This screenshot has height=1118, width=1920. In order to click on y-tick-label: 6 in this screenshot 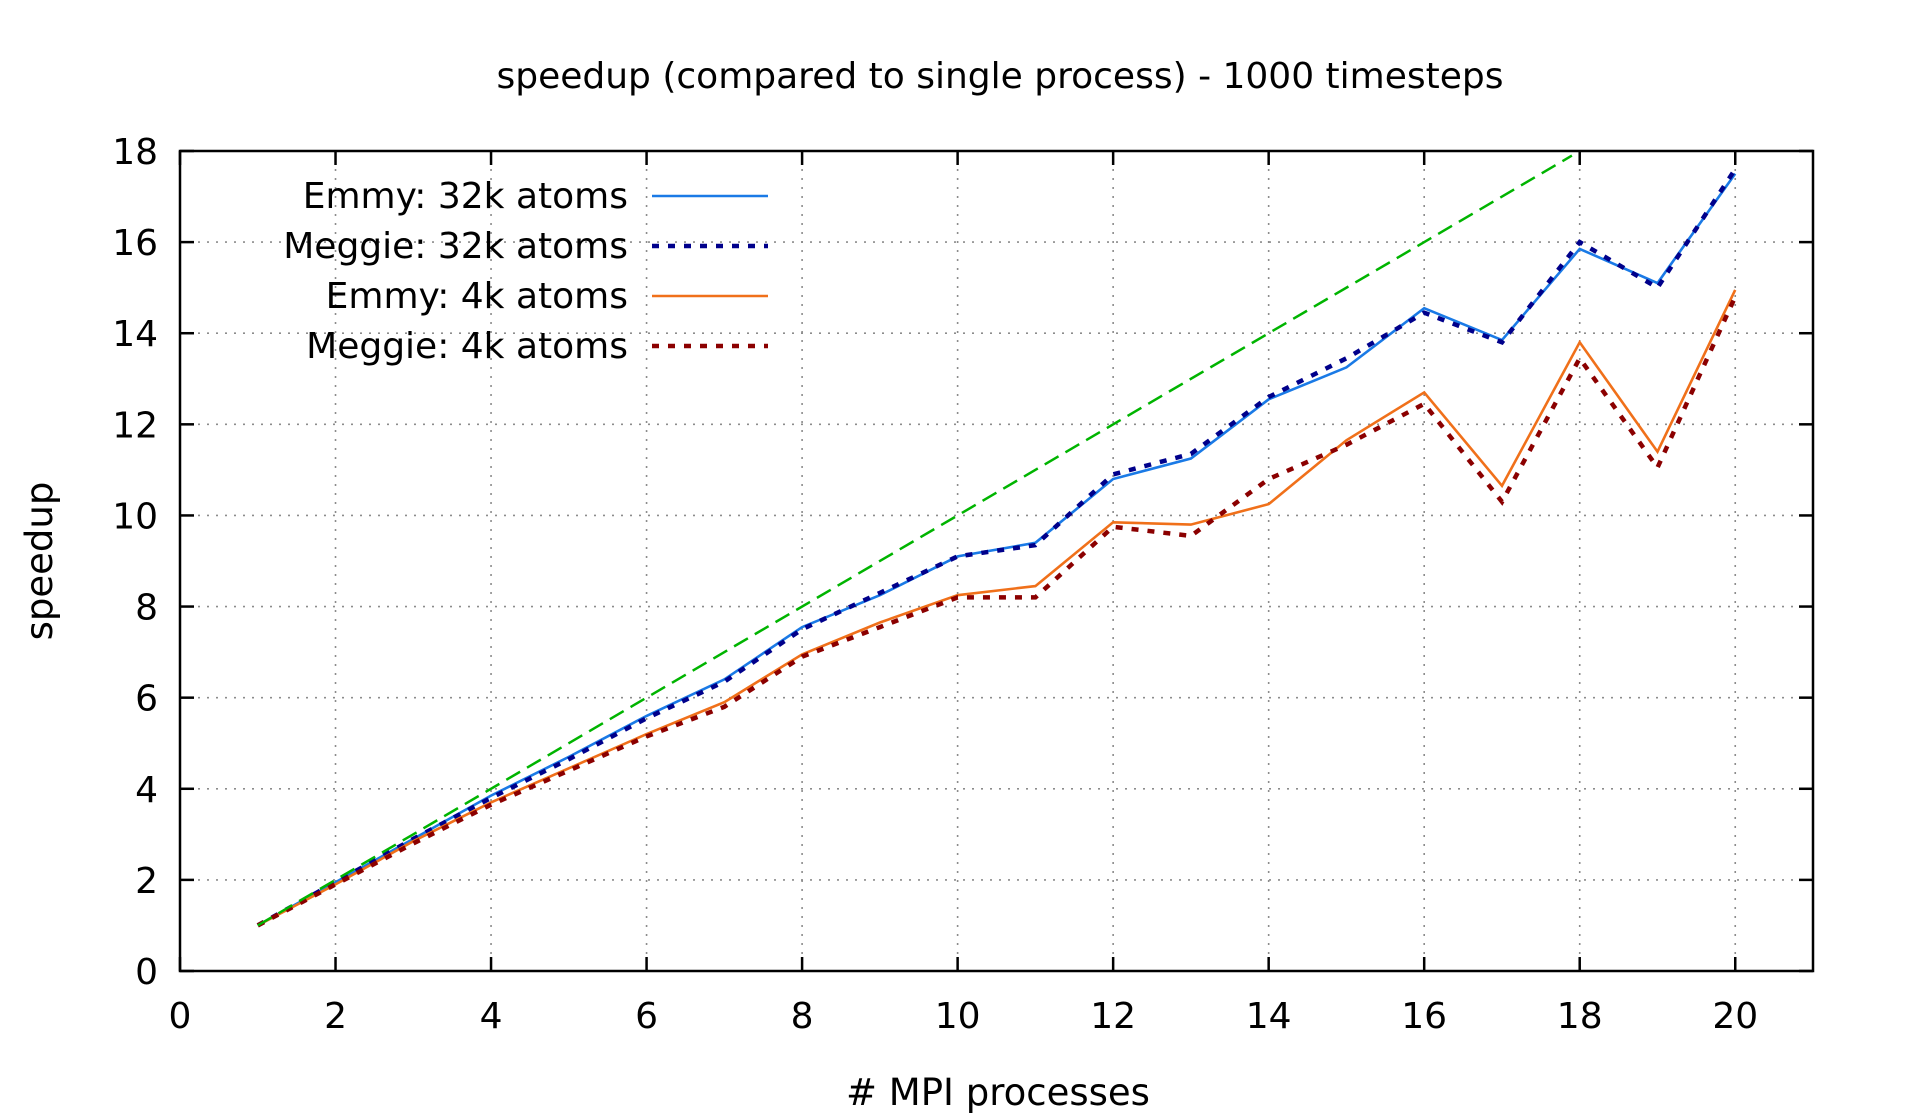, I will do `click(146, 699)`.